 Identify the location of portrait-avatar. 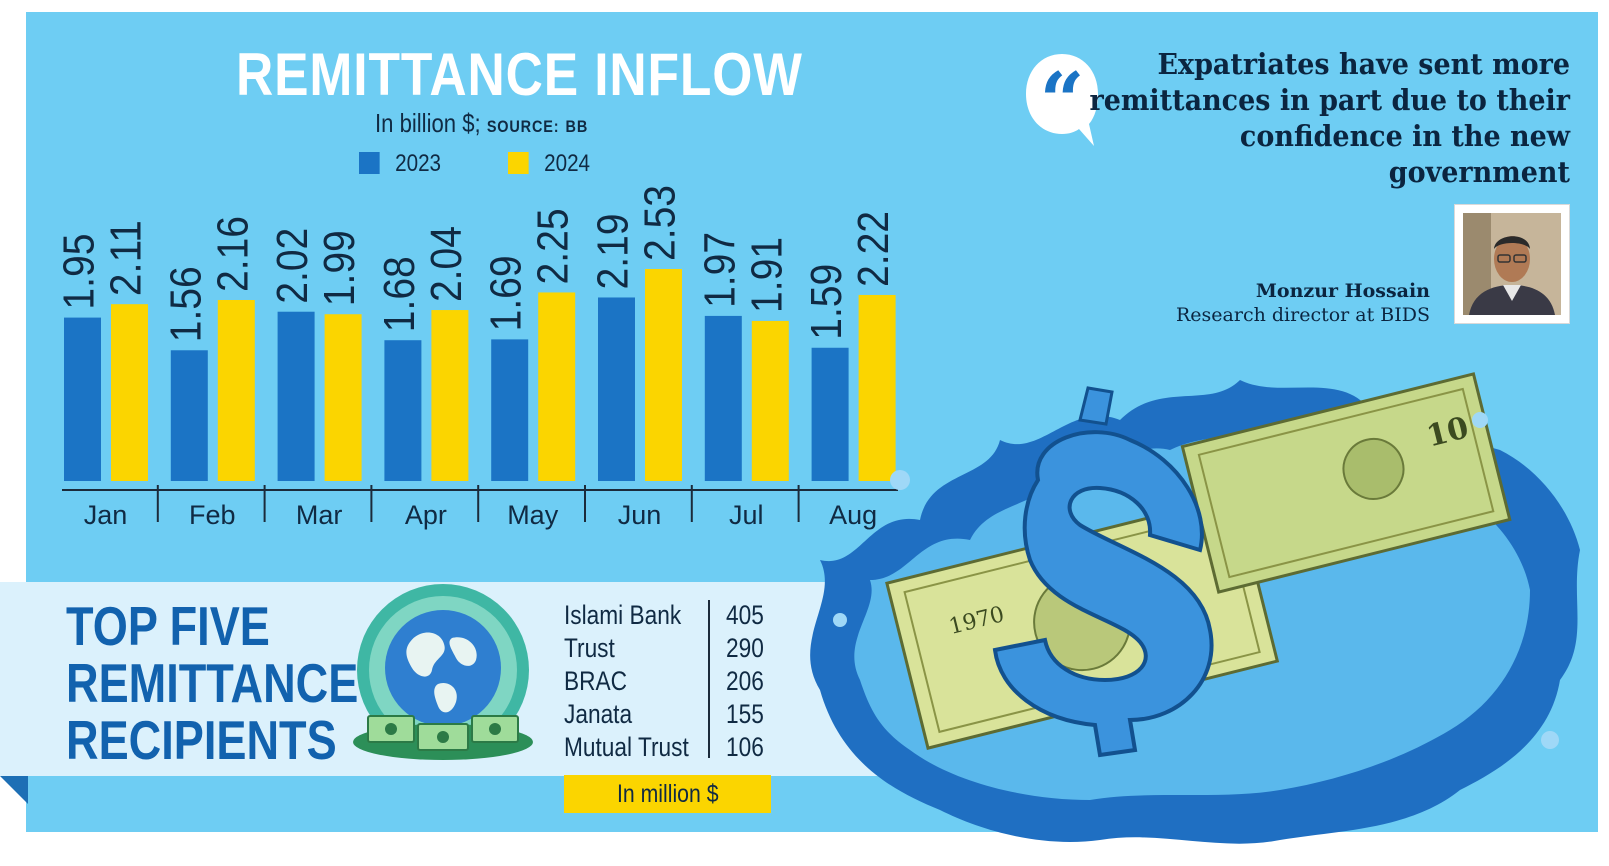
(1512, 264).